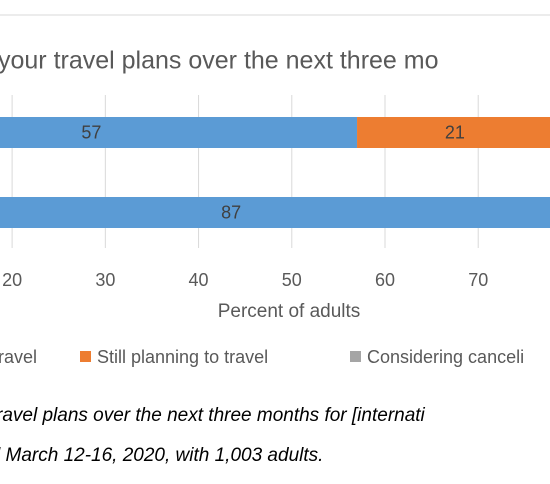  What do you see at coordinates (105, 280) in the screenshot?
I see `x-tick-label: 30` at bounding box center [105, 280].